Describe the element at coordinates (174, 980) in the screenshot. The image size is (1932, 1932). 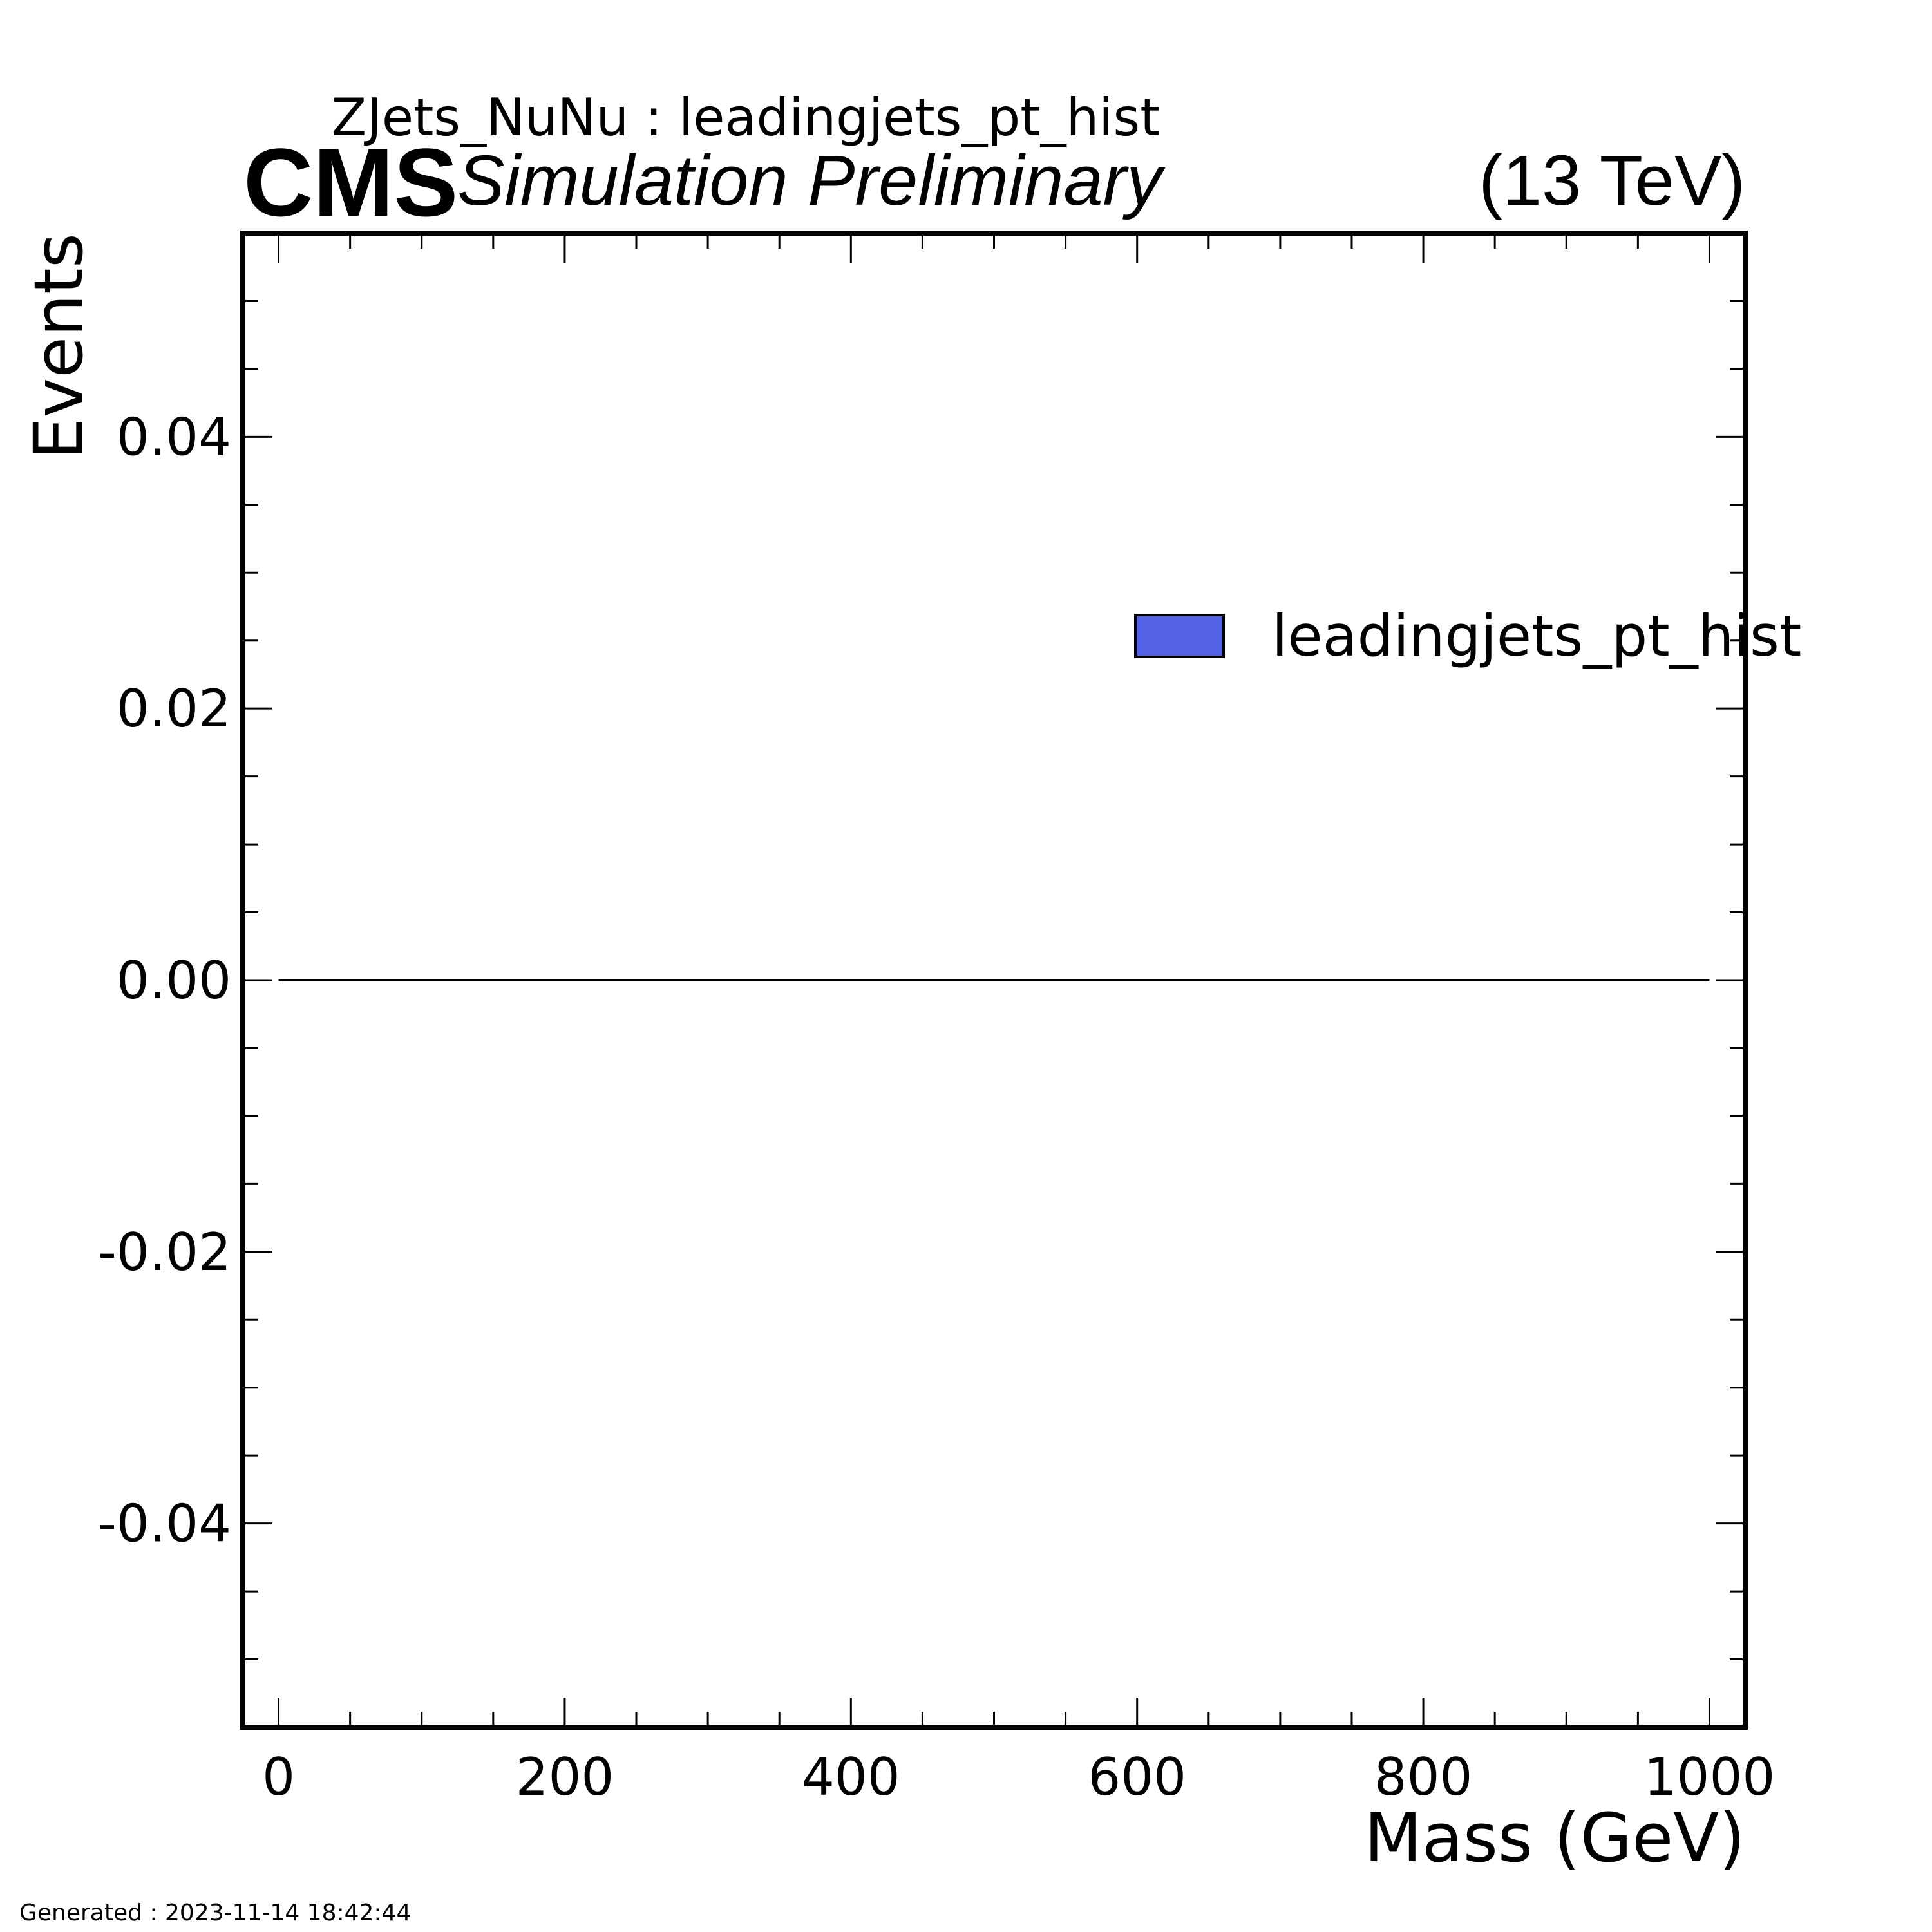
I see `y-tick-label: 0.00` at that location.